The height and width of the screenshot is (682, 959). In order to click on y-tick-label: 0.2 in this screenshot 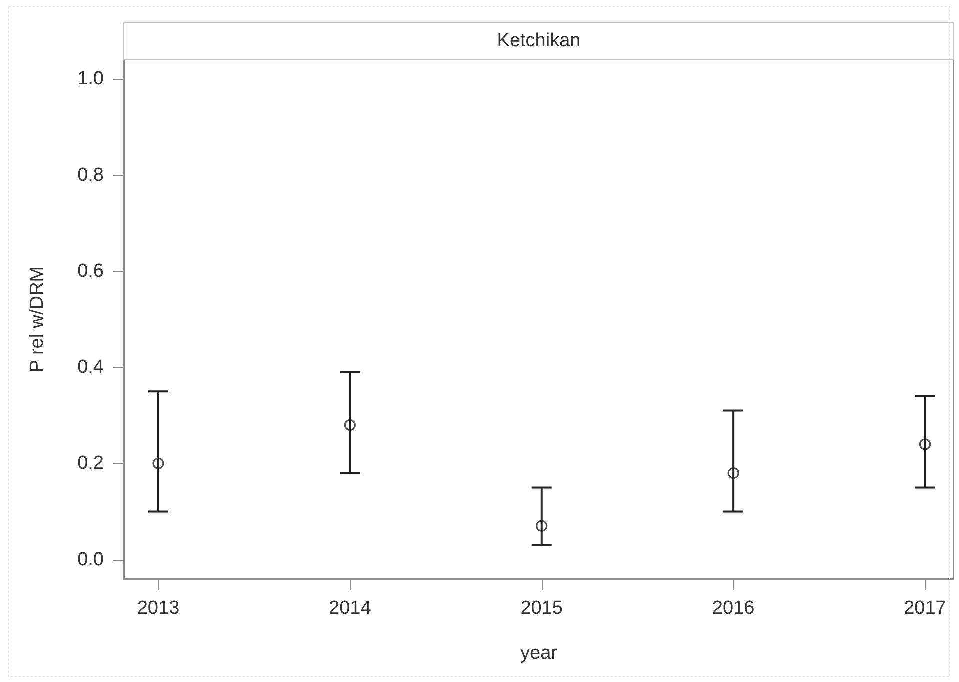, I will do `click(91, 463)`.